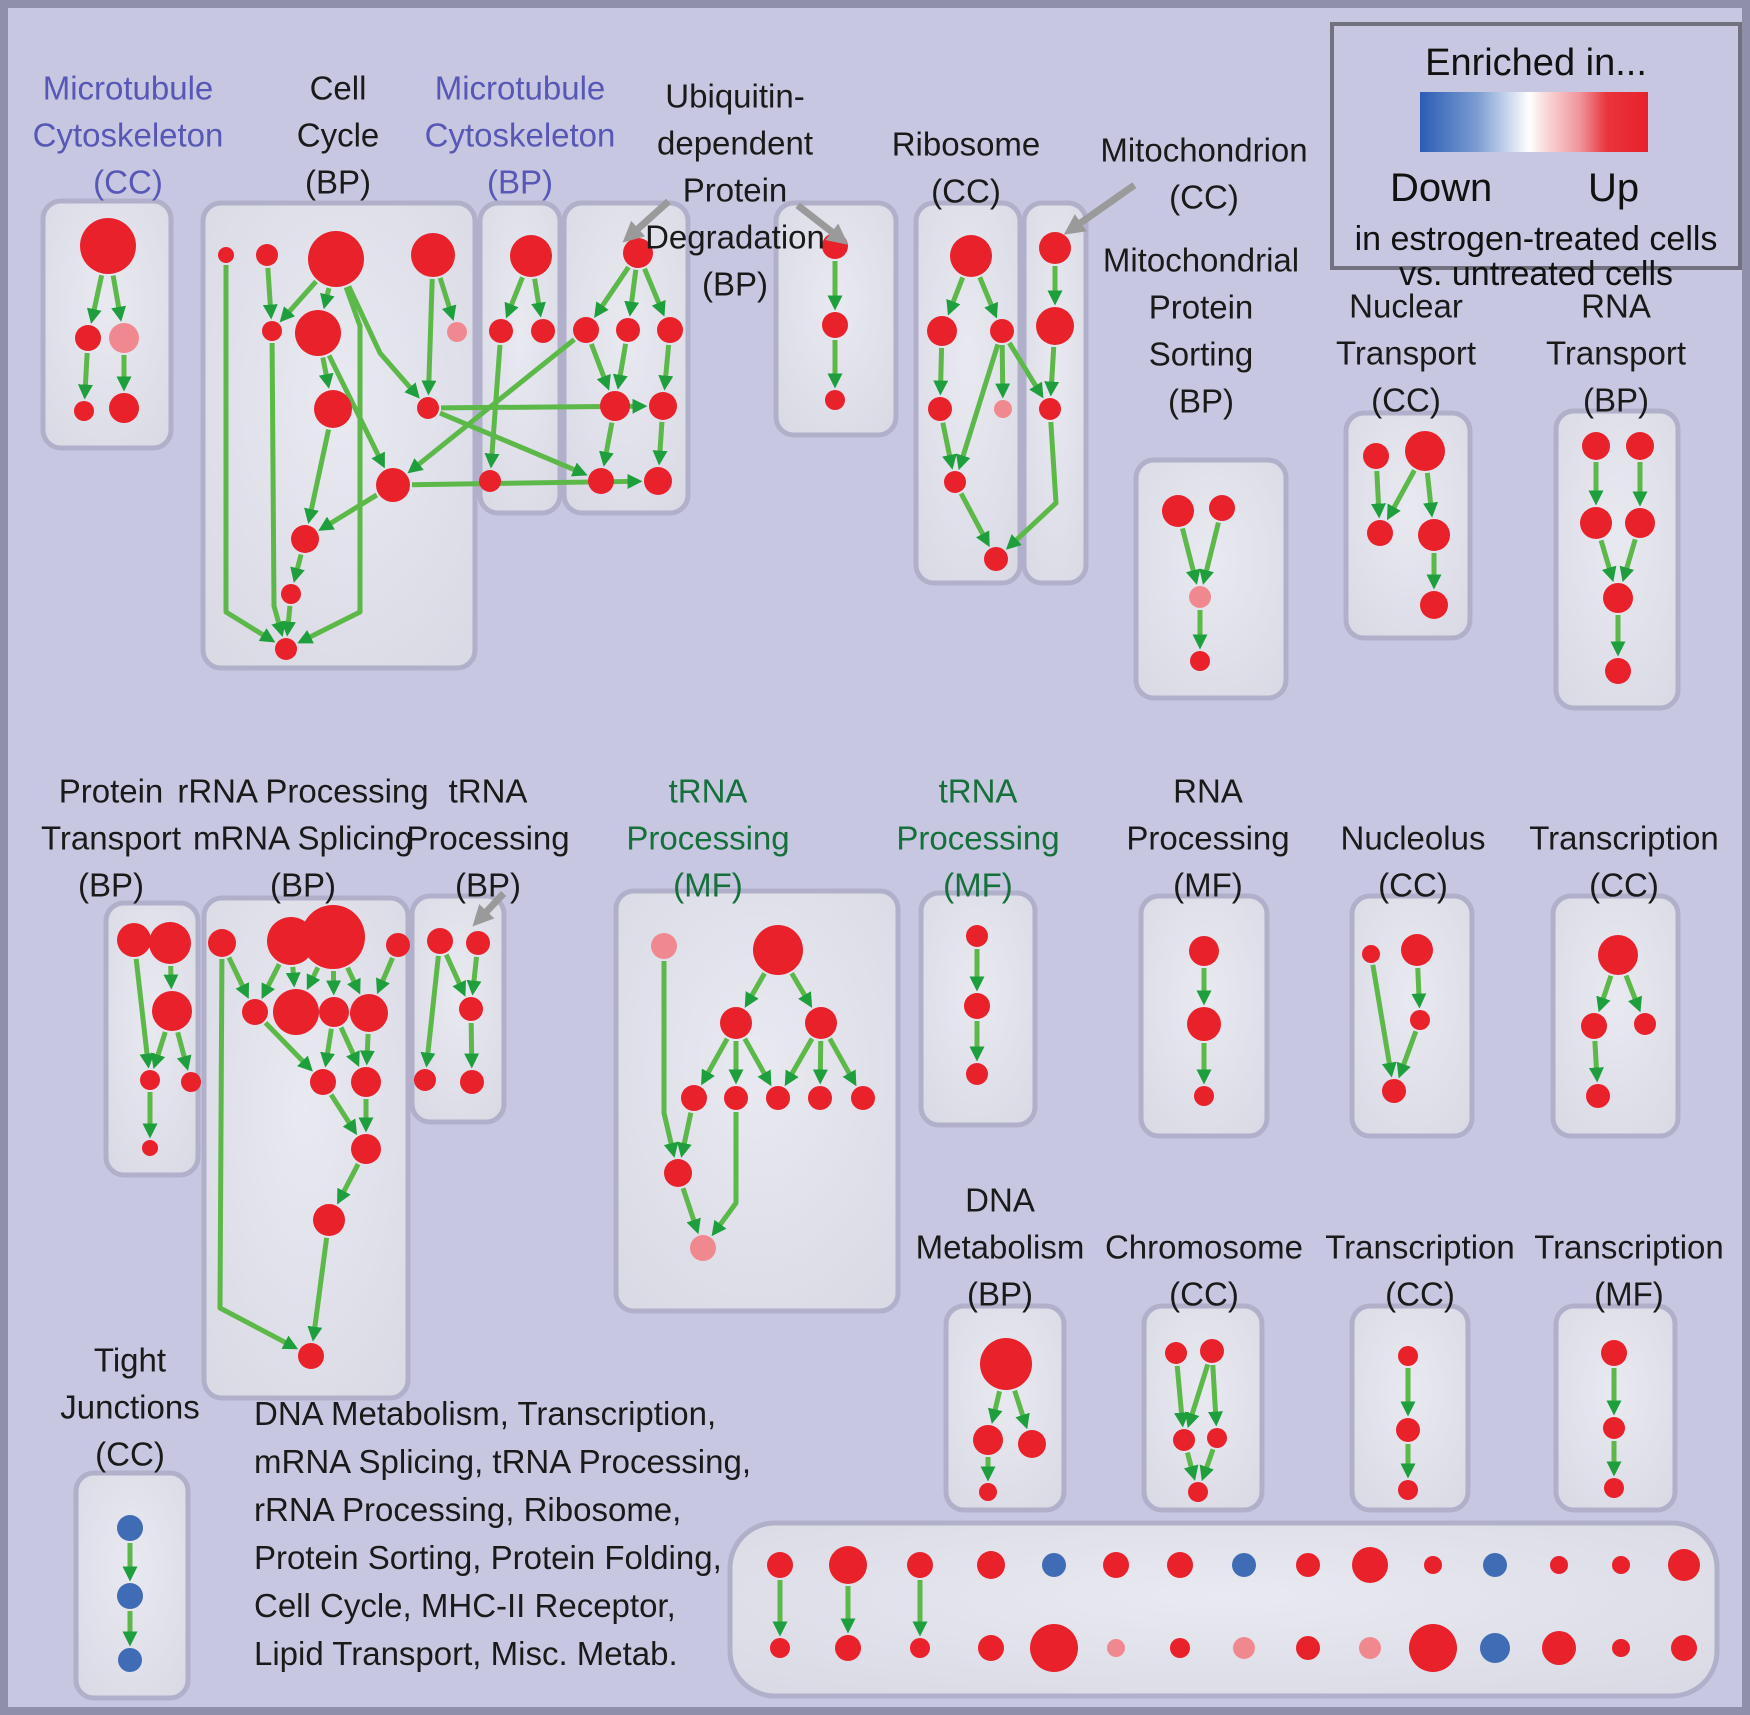 The image size is (1750, 1715). What do you see at coordinates (478, 943) in the screenshot?
I see `node-trna-processing-bp` at bounding box center [478, 943].